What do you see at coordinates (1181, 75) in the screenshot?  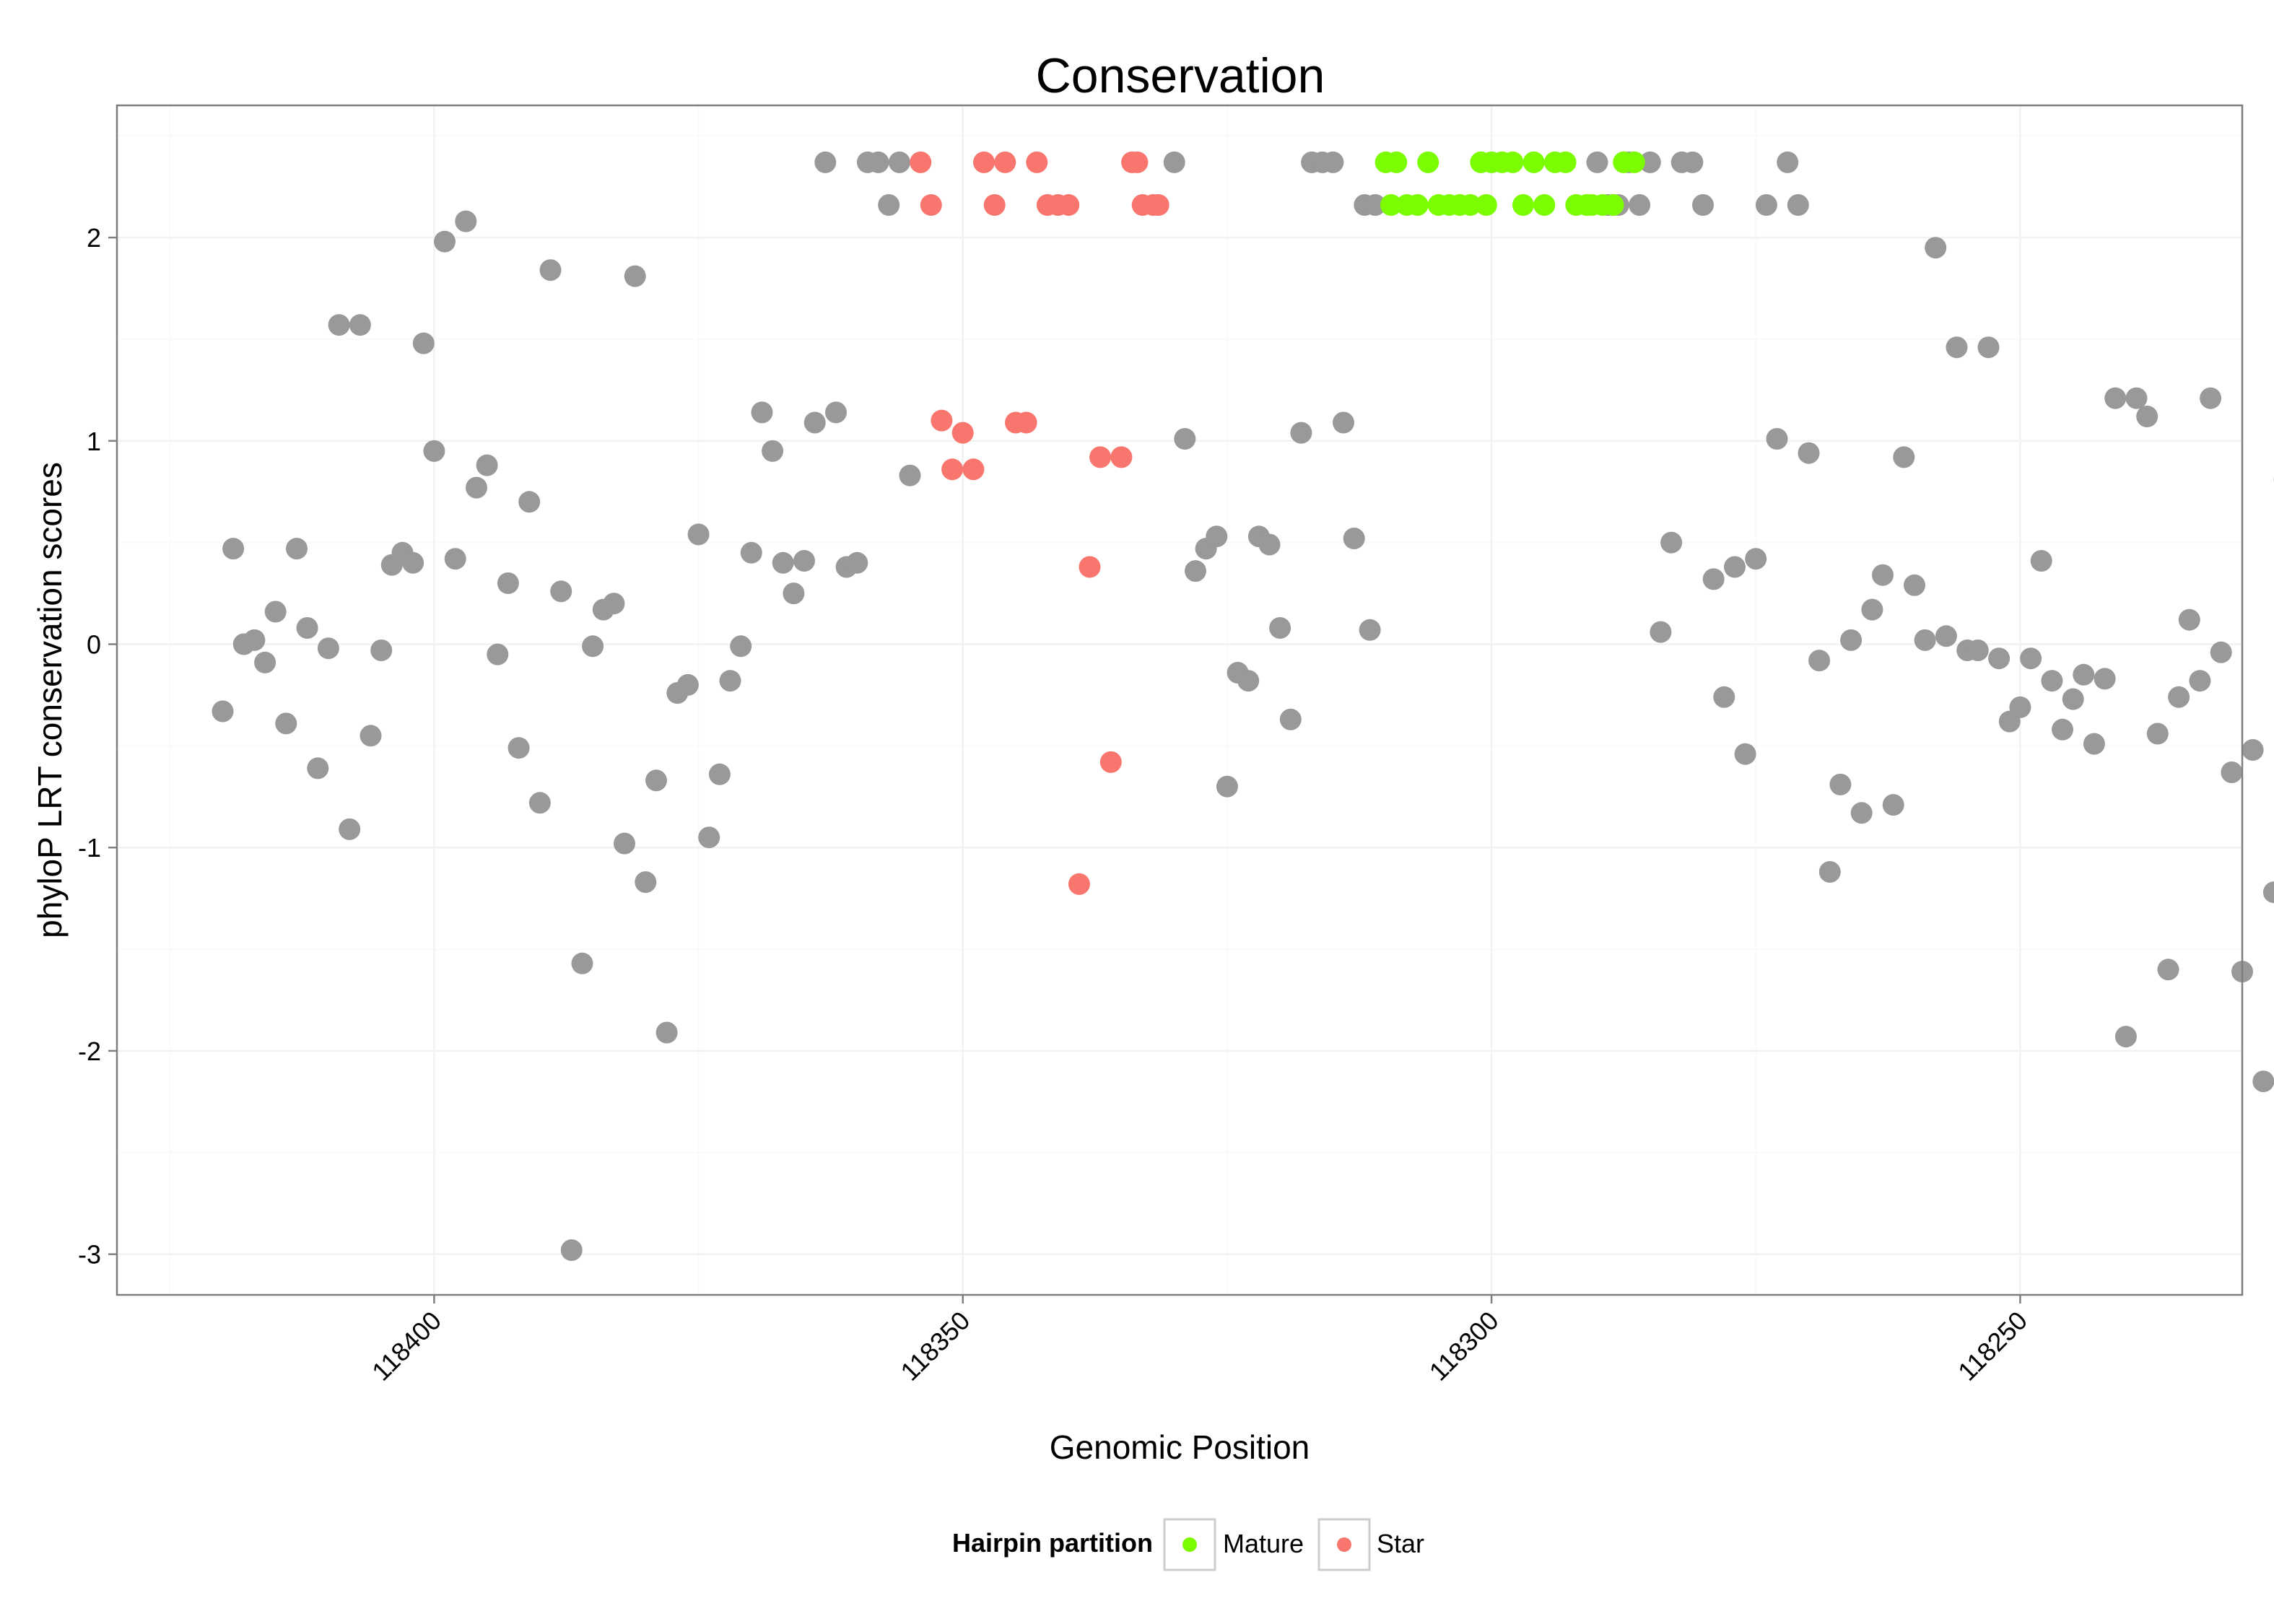 I see `chart-title: Conservation` at bounding box center [1181, 75].